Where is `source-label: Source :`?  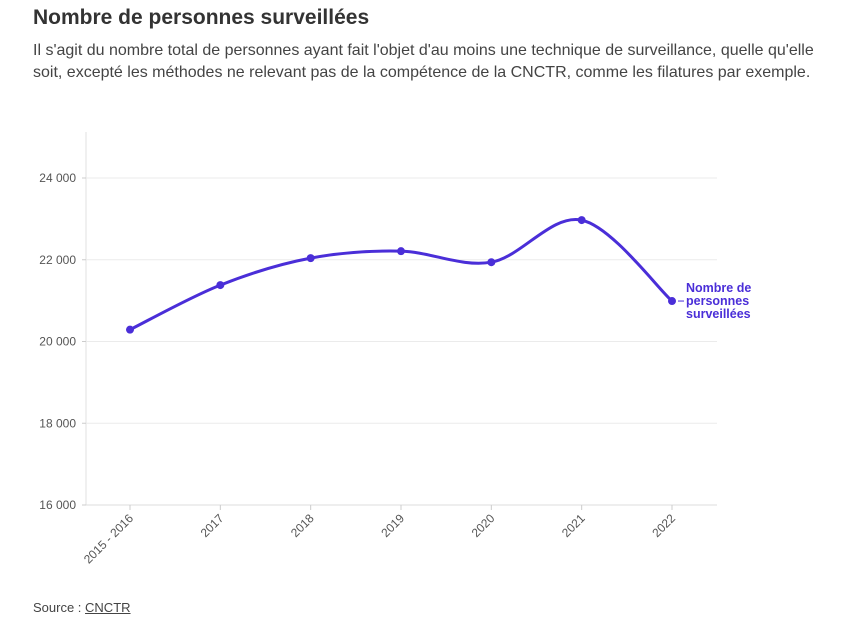 source-label: Source : is located at coordinates (59, 607).